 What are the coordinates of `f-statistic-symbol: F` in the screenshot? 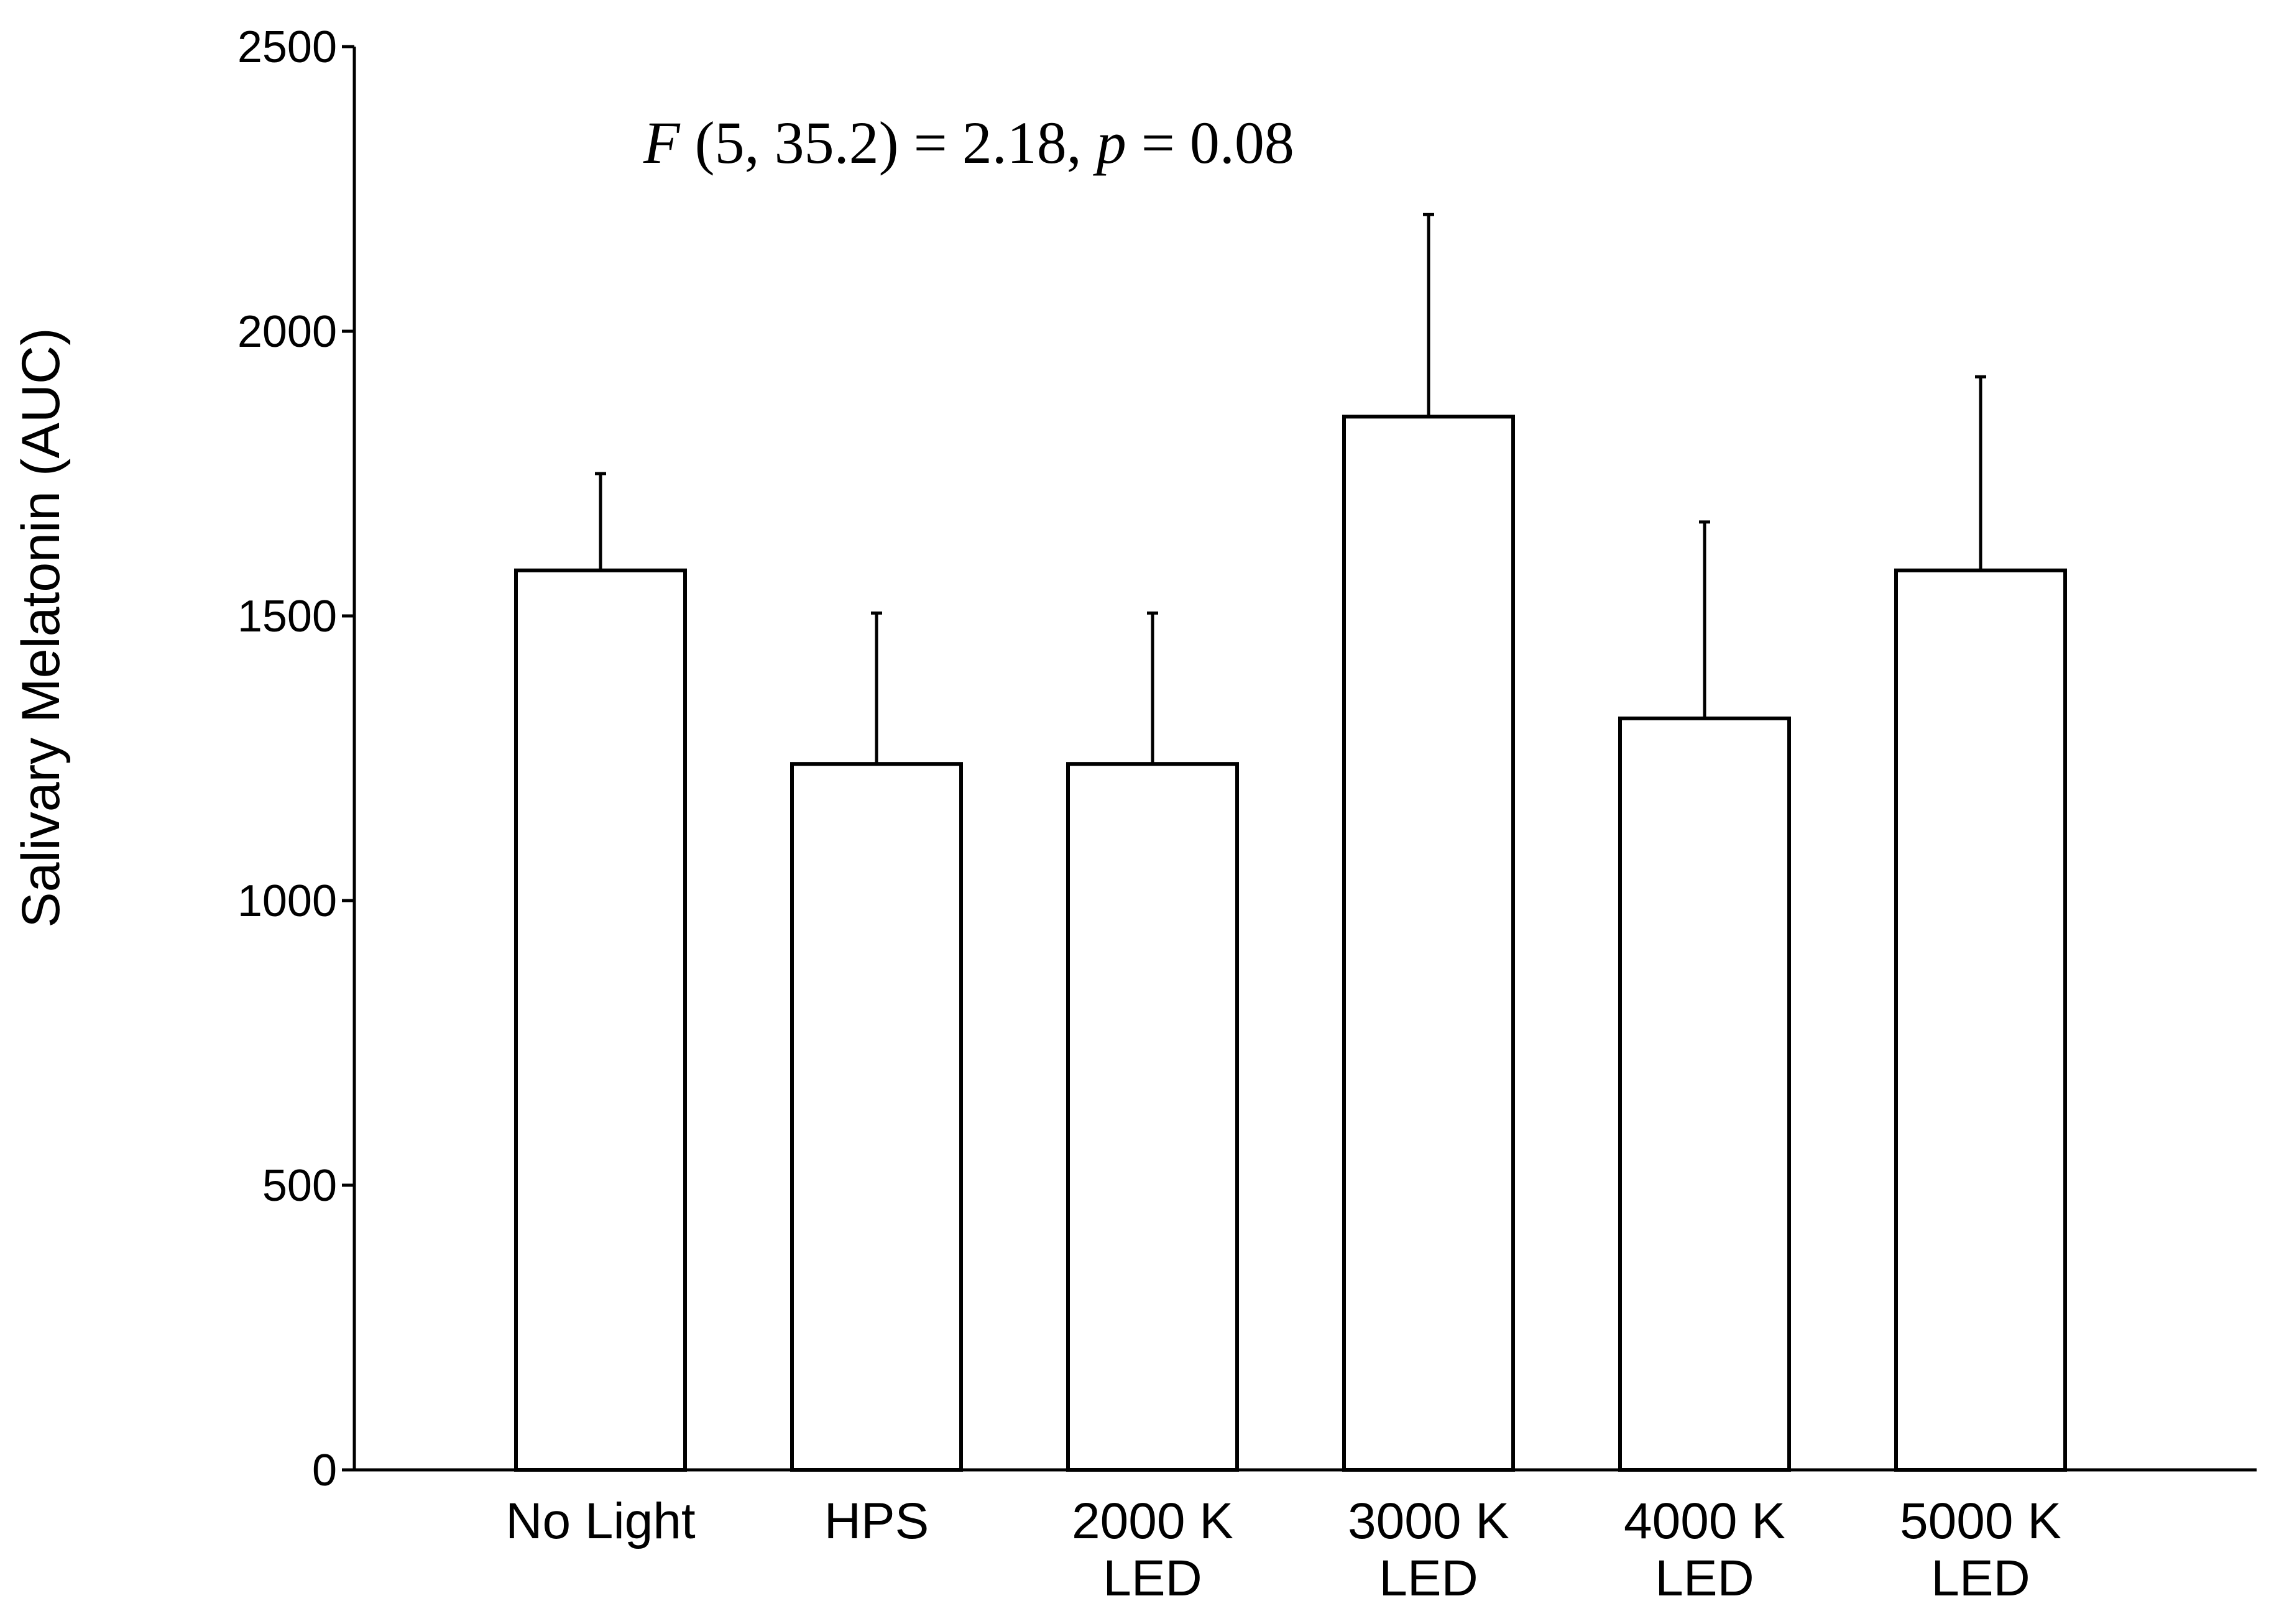 It's located at (662, 142).